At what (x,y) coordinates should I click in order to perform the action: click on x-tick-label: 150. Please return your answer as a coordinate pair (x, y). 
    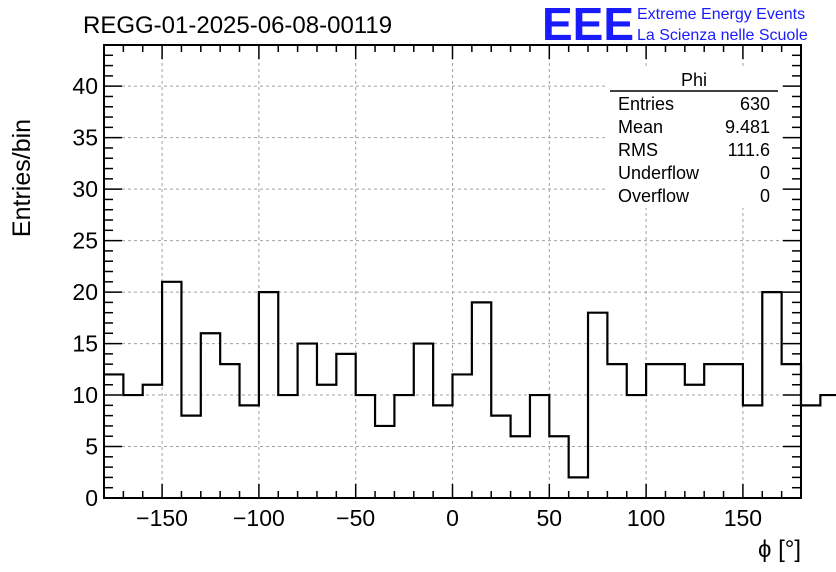
    Looking at the image, I should click on (743, 518).